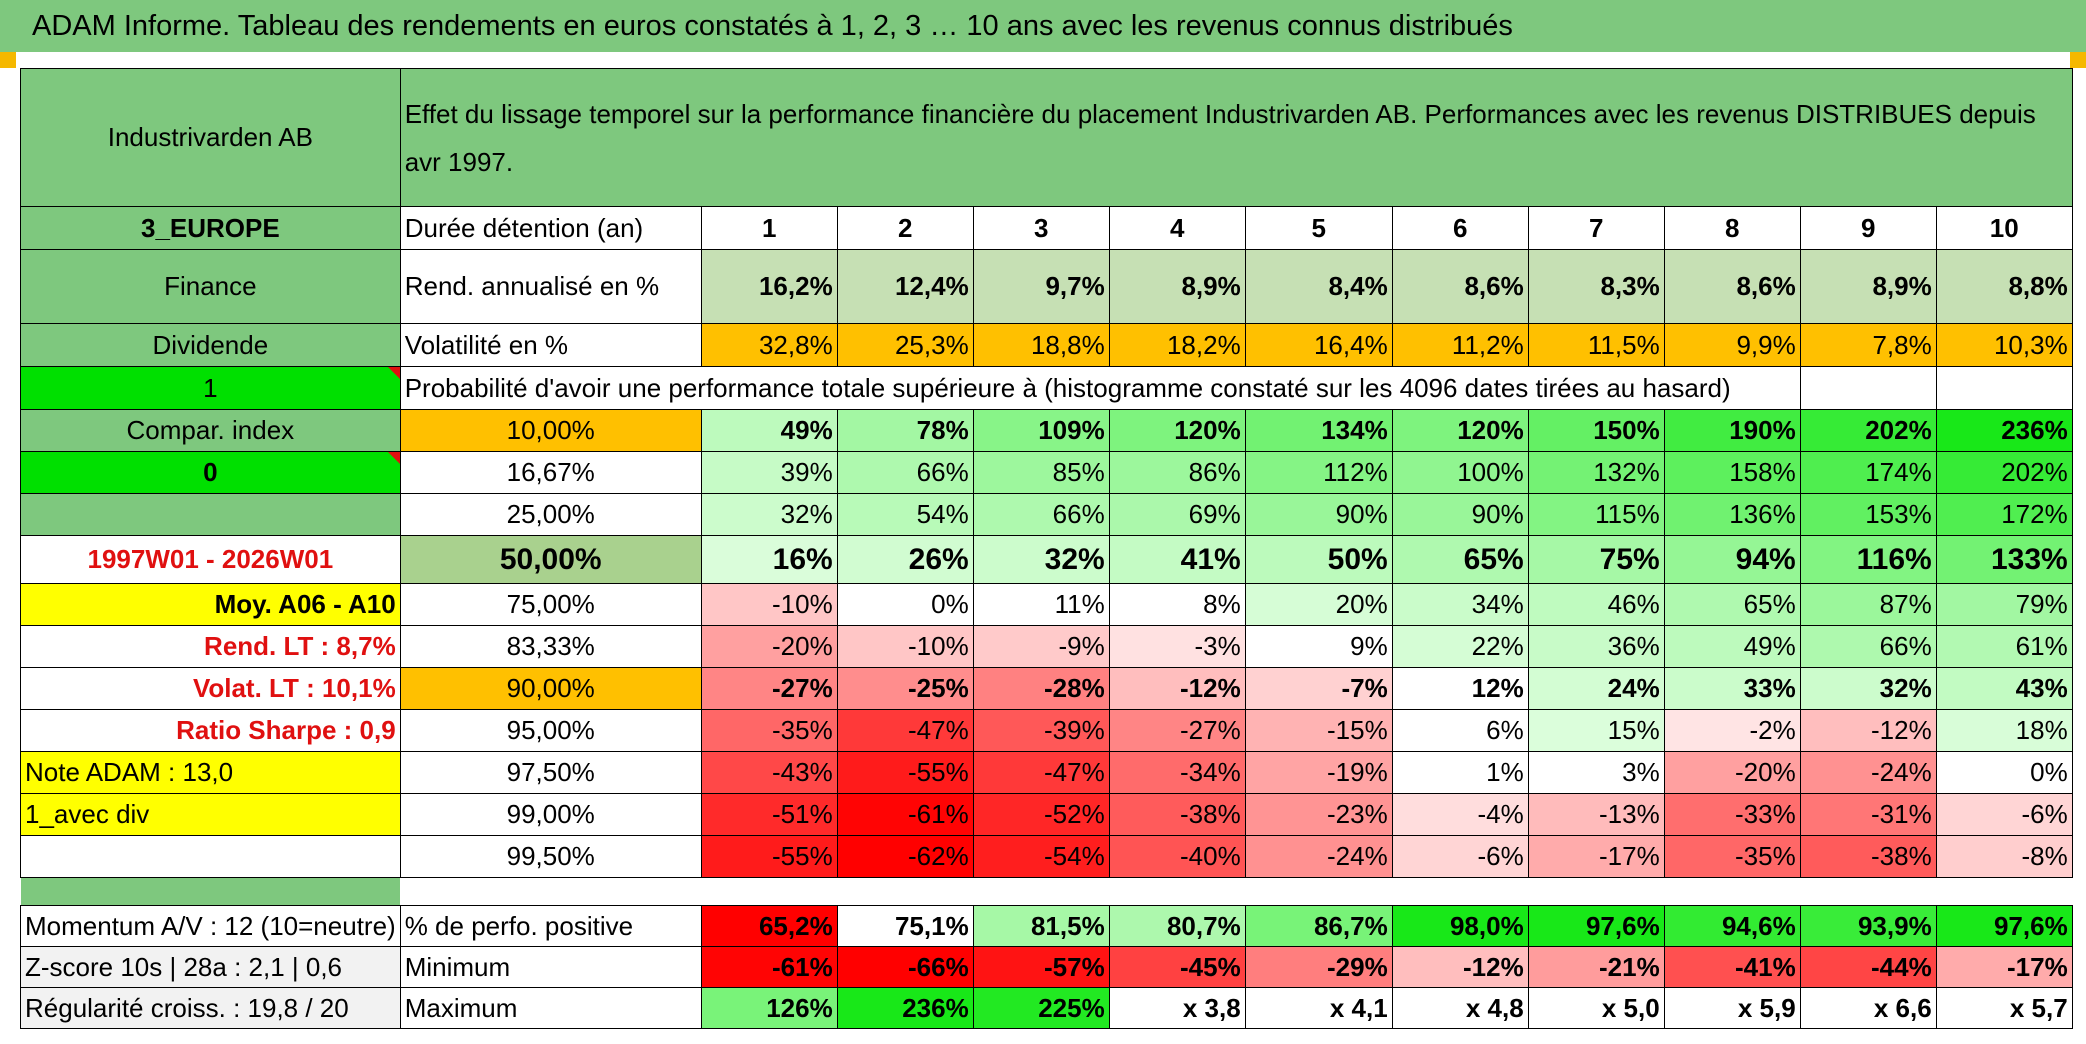  Describe the element at coordinates (1732, 730) in the screenshot. I see `prob-value: -2%` at that location.